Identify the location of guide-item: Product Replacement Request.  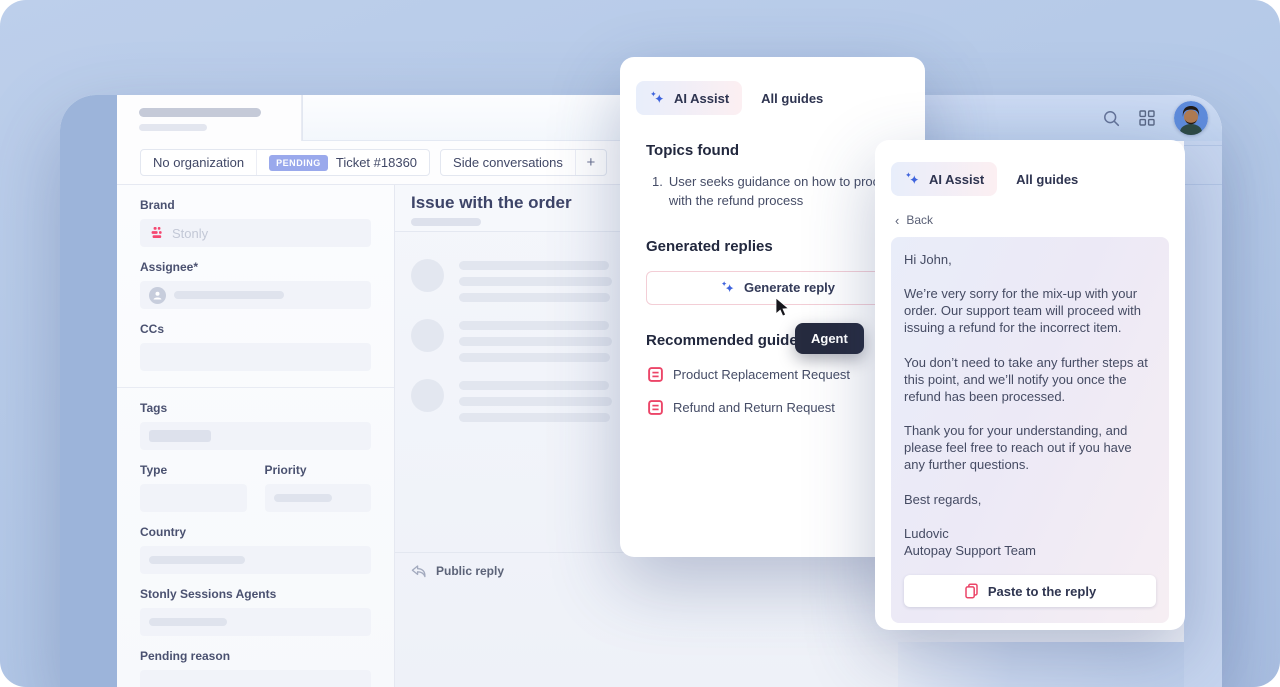
(778, 374).